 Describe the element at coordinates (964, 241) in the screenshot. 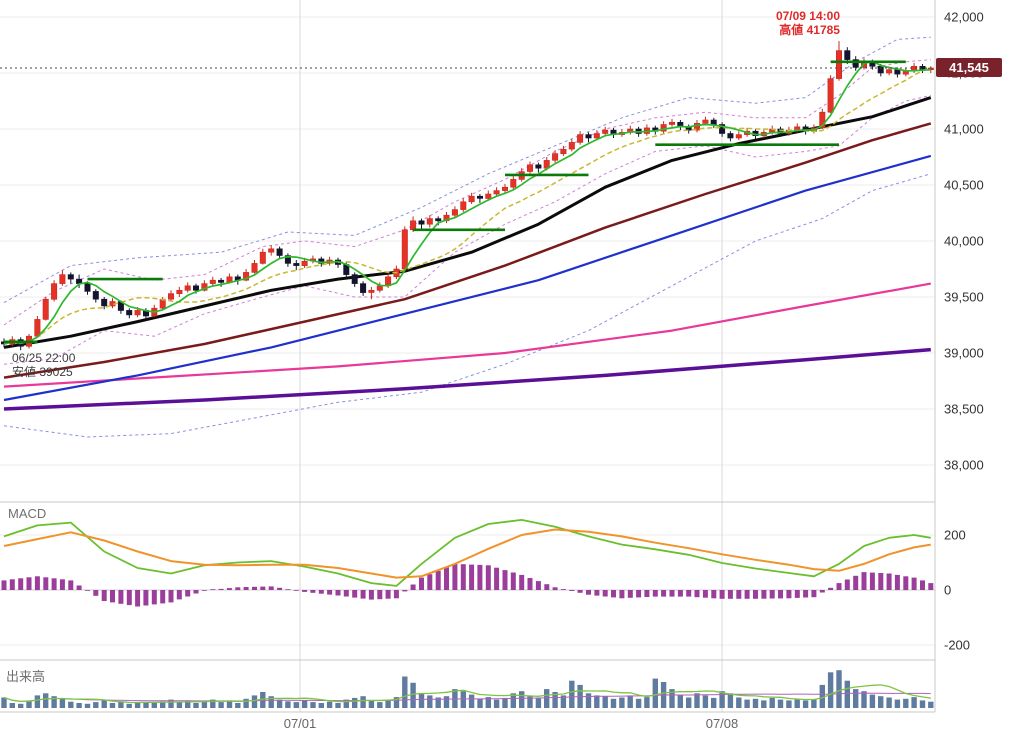

I see `price-tick-label: 40,000` at that location.